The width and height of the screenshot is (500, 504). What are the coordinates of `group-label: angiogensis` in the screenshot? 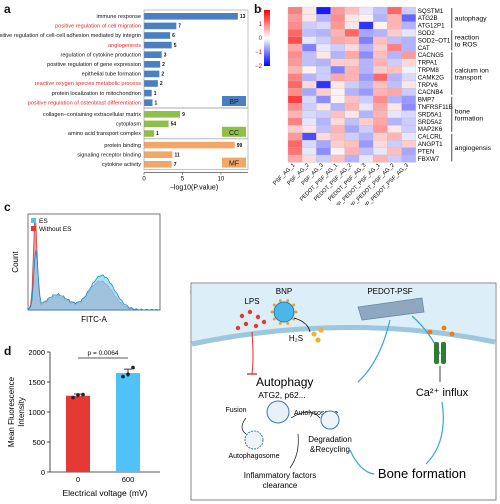 It's located at (473, 148).